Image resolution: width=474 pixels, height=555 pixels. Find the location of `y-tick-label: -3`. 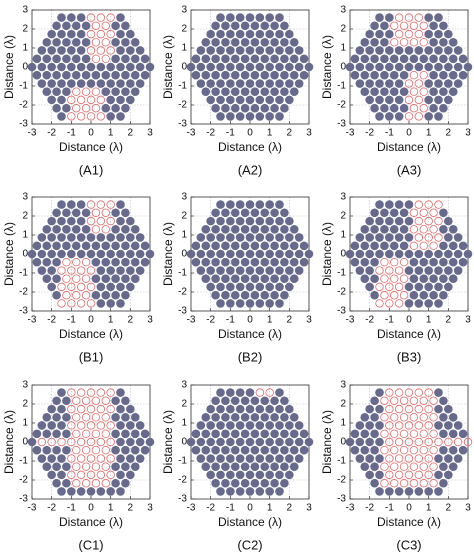

y-tick-label: -3 is located at coordinates (341, 311).